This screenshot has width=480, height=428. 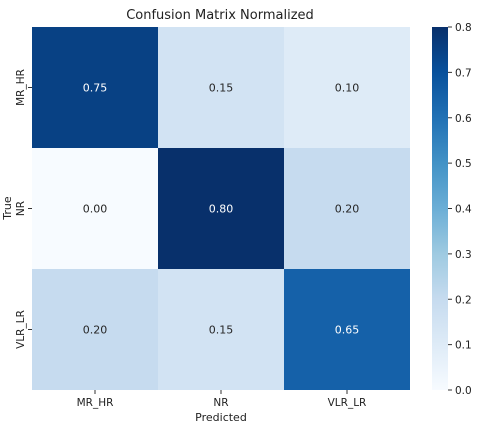 What do you see at coordinates (463, 119) in the screenshot?
I see `colorbar-tick-label: 0.6` at bounding box center [463, 119].